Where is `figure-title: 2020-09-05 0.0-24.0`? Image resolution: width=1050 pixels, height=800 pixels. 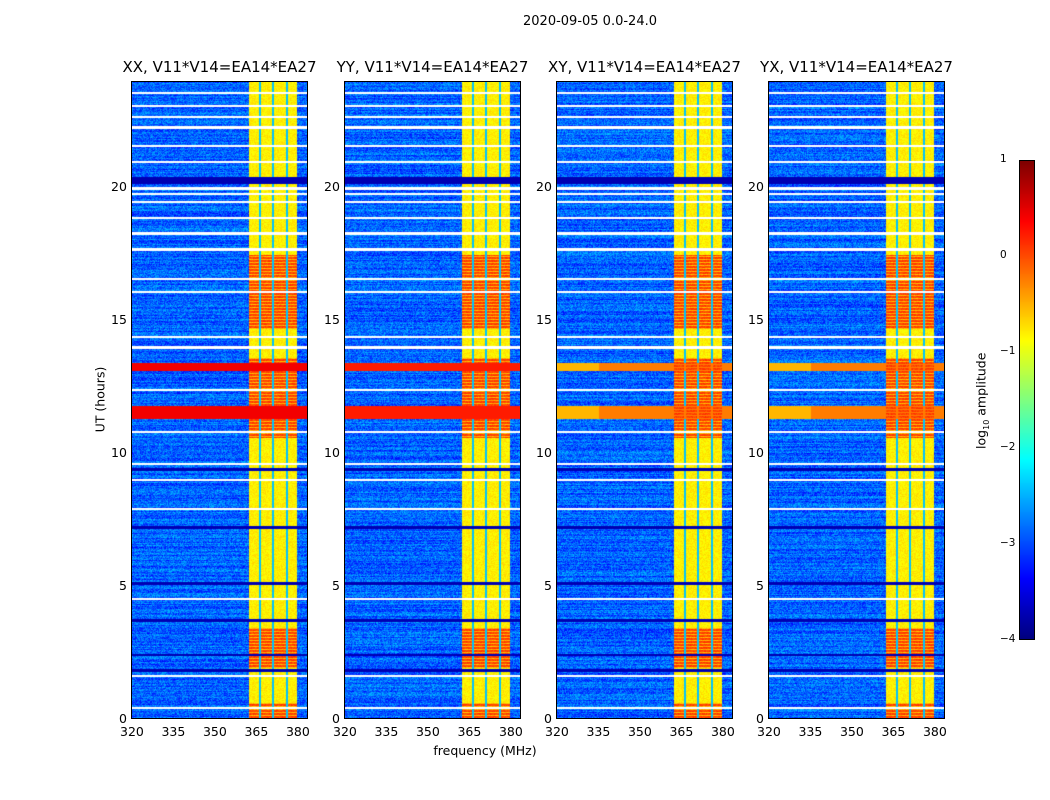
figure-title: 2020-09-05 0.0-24.0 is located at coordinates (590, 21).